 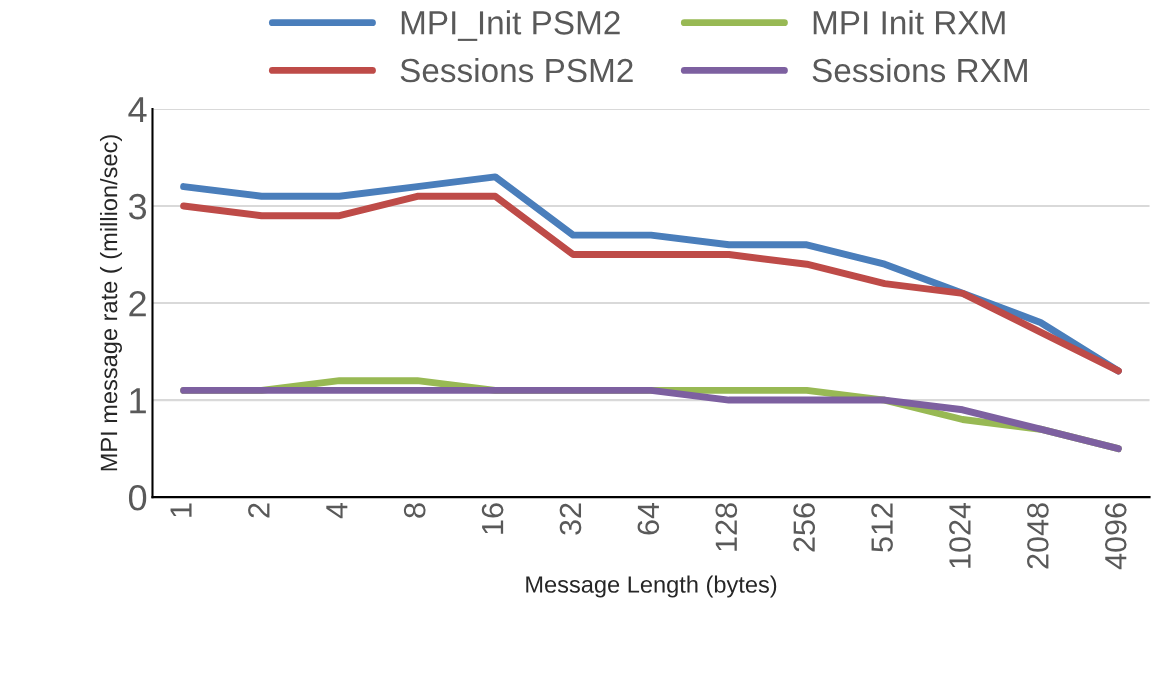 I want to click on y-axis-title: MPI message rate ( (million/sec), so click(x=110, y=303).